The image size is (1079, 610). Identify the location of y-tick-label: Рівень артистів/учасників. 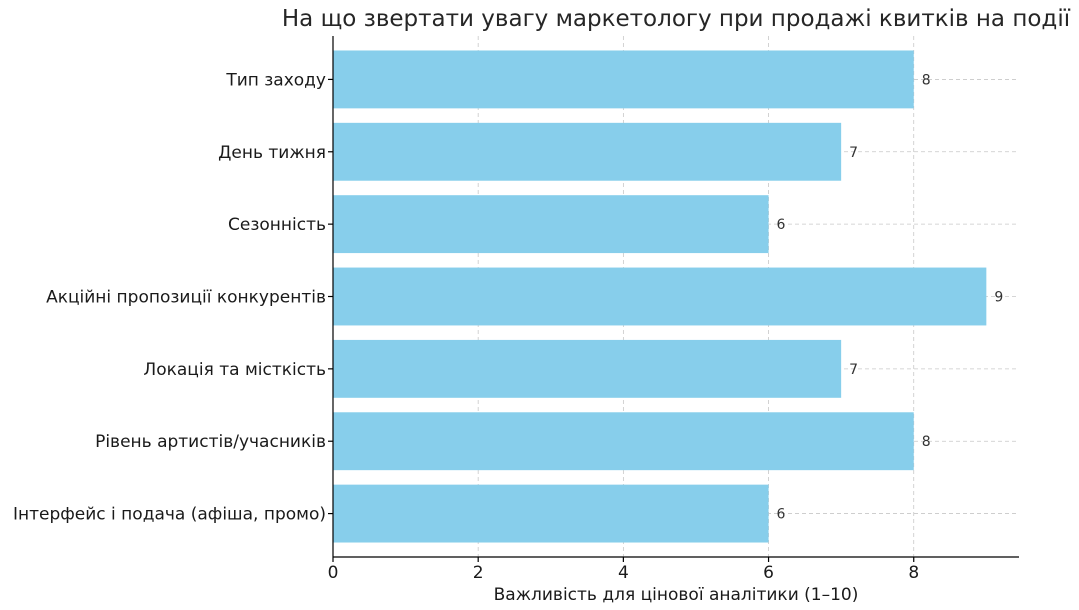
(210, 442).